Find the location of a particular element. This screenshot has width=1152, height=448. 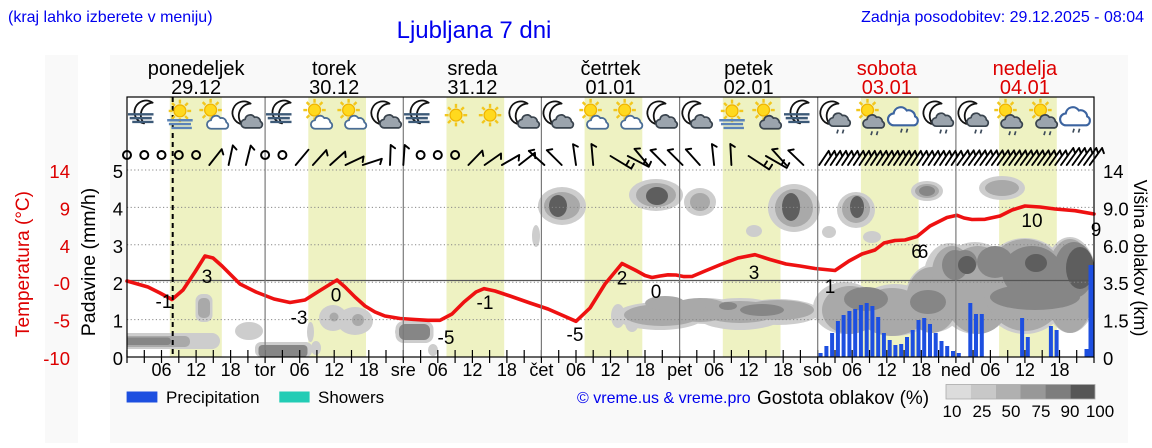

svg-text:Zadnja posodobitev: 29.12.2025: Zadnja posodobitev: 29.12.2025 - 08:04 is located at coordinates (1002, 17).